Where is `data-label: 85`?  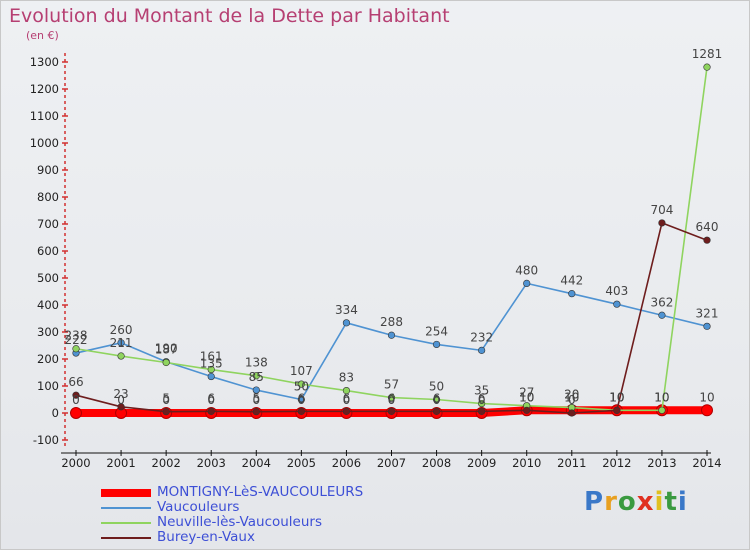
data-label: 85 is located at coordinates (256, 377).